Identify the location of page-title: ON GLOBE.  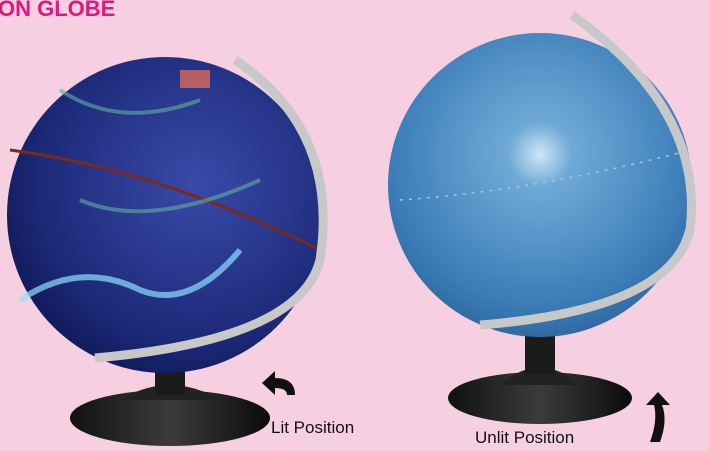
(57, 10).